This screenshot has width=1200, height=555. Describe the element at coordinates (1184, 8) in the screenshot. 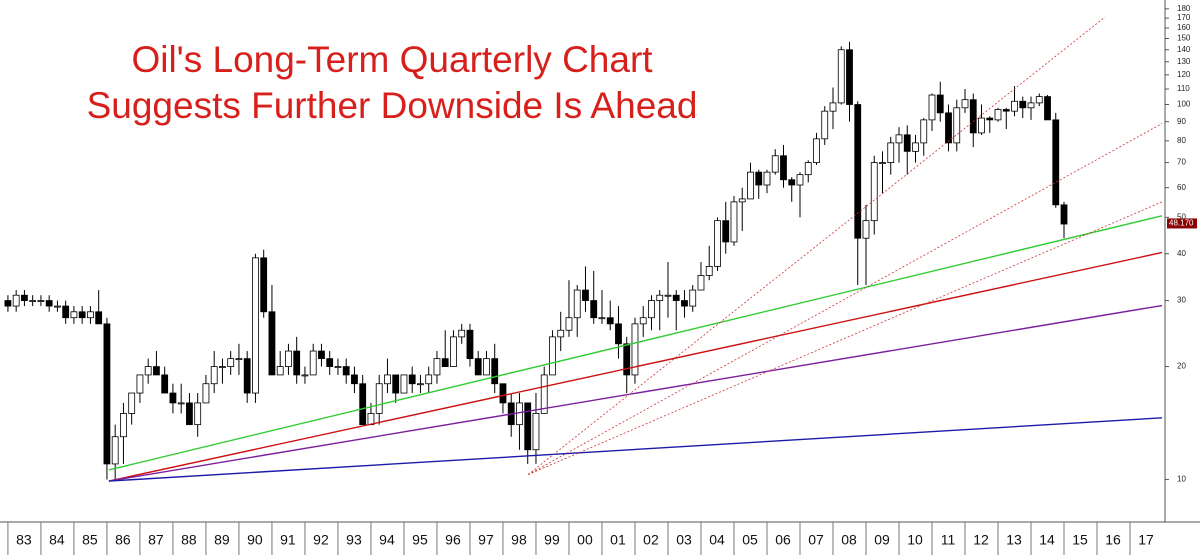

I see `y-tick-label: 180` at that location.